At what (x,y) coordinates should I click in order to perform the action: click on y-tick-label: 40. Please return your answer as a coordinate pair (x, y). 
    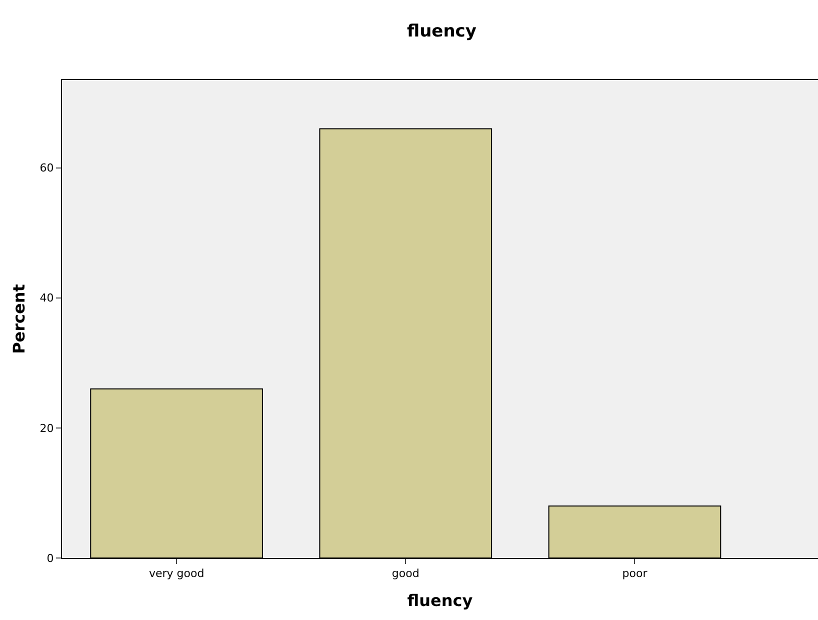
    Looking at the image, I should click on (47, 298).